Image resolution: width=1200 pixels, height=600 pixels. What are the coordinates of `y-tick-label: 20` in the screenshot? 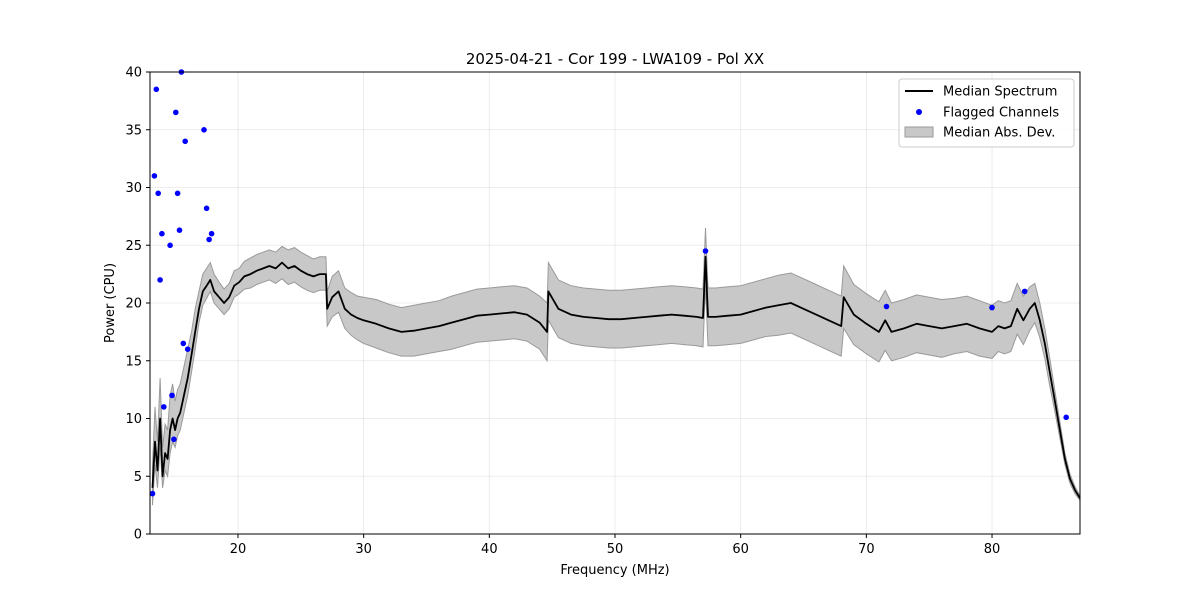 It's located at (133, 304).